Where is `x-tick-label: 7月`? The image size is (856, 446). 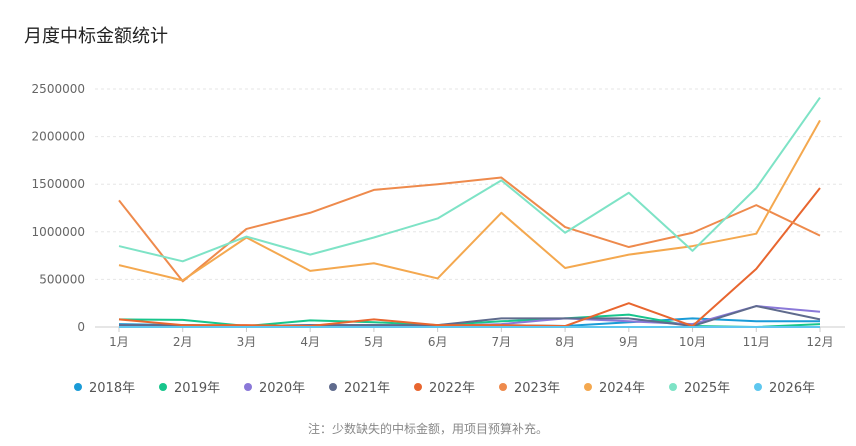
x-tick-label: 7月 is located at coordinates (502, 342).